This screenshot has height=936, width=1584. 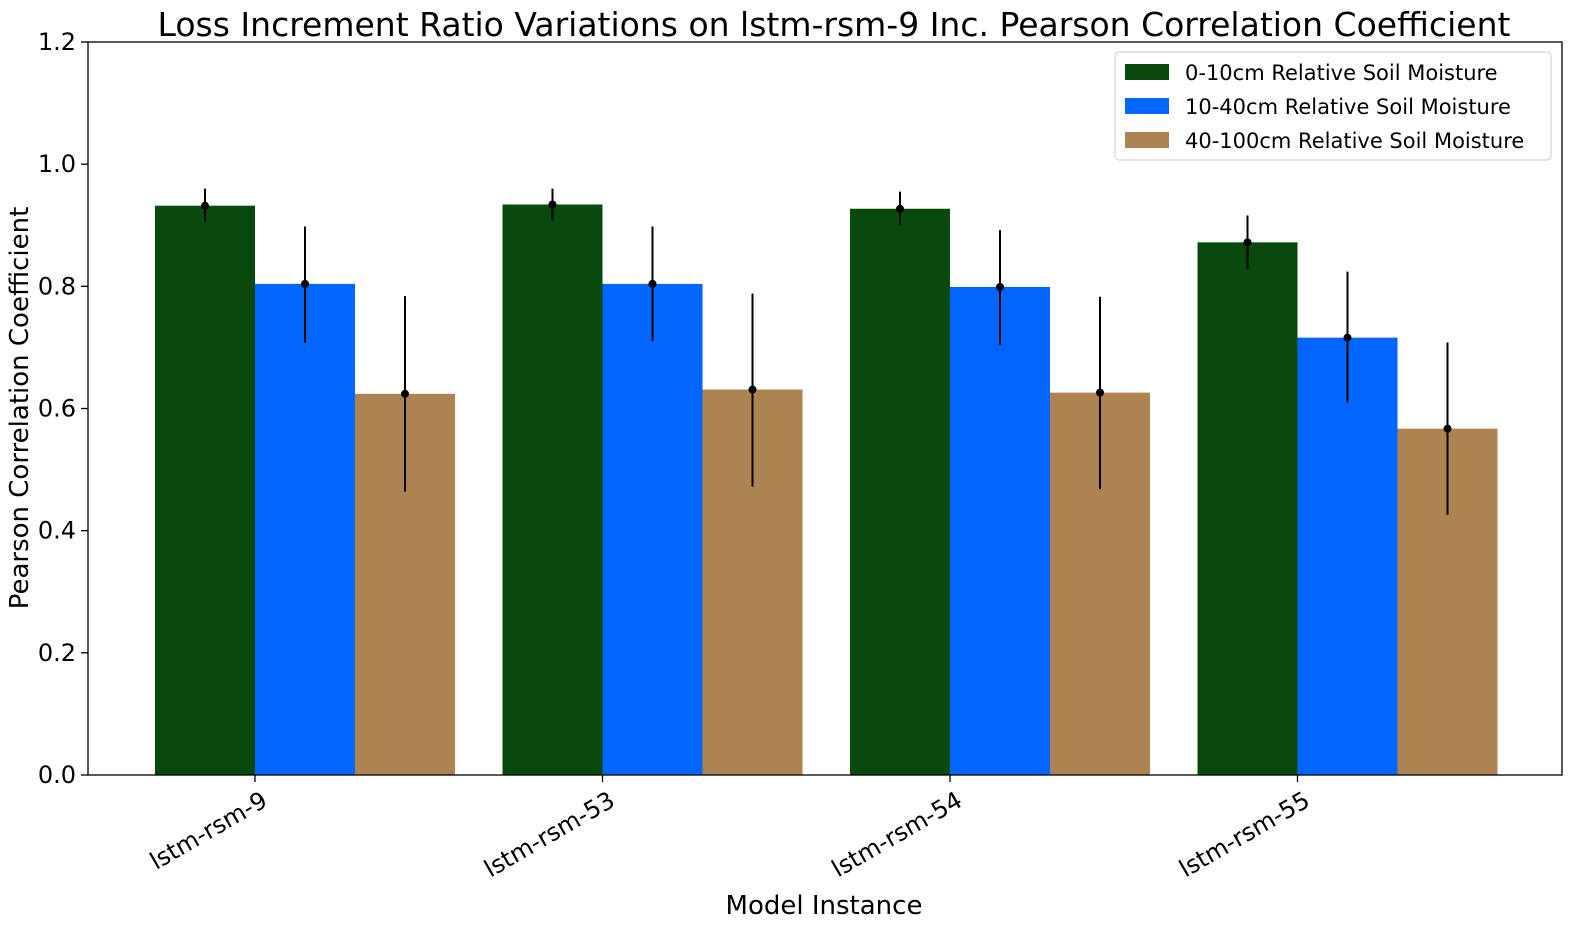 What do you see at coordinates (1347, 556) in the screenshot?
I see `bar-lstm-rsm-55-10-40cm-relative-soil-moisture` at bounding box center [1347, 556].